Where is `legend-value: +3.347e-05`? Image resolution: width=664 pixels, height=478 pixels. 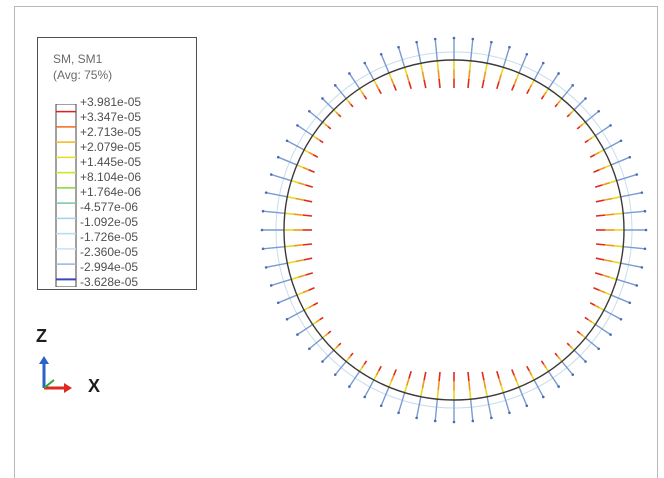
legend-value: +3.347e-05 is located at coordinates (111, 117).